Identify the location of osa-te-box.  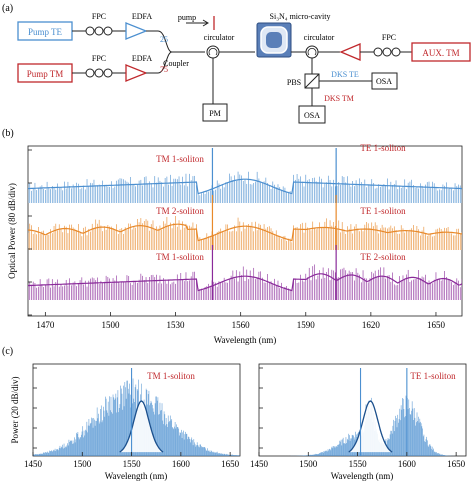
(384, 81).